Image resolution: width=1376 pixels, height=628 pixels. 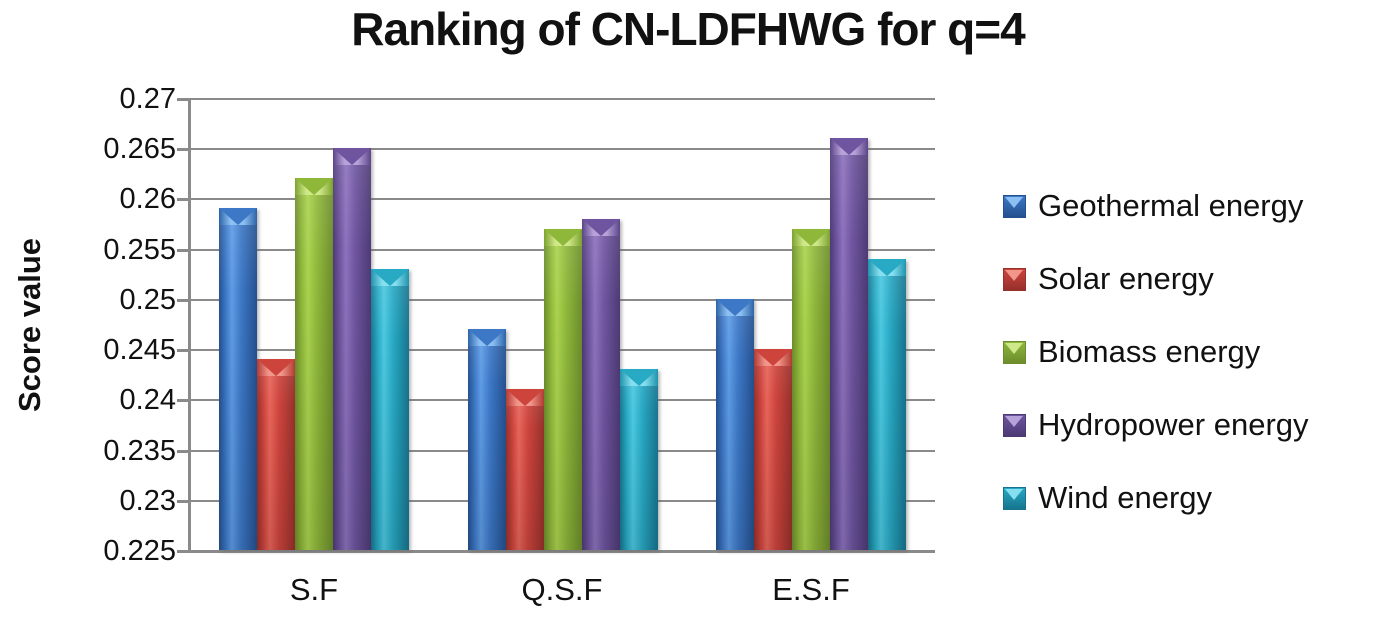 What do you see at coordinates (314, 589) in the screenshot?
I see `x-category-label-sf: S.F` at bounding box center [314, 589].